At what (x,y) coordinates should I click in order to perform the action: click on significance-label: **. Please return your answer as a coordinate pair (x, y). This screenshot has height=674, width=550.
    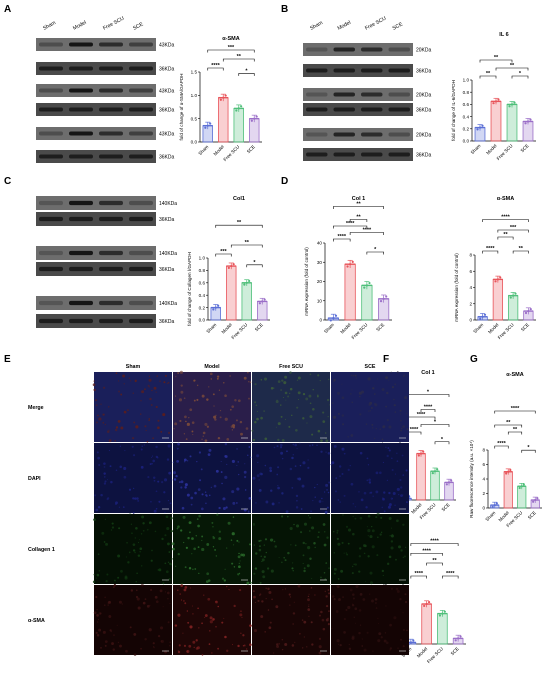
    Looking at the image, I should click on (239, 223).